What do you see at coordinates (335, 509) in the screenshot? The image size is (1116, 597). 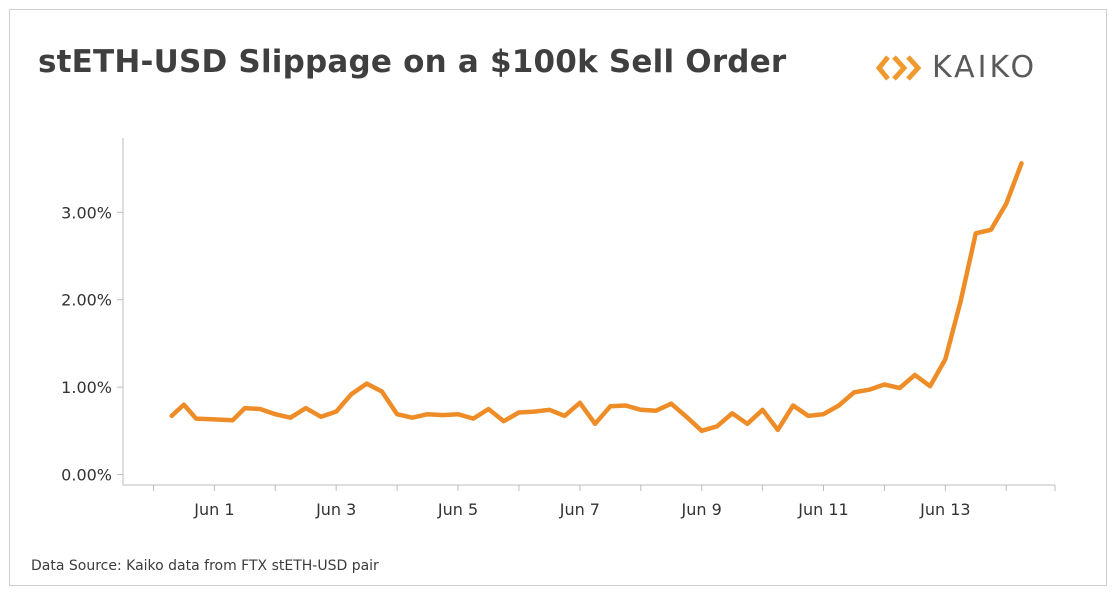 I see `x-tick-label: Jun 3` at bounding box center [335, 509].